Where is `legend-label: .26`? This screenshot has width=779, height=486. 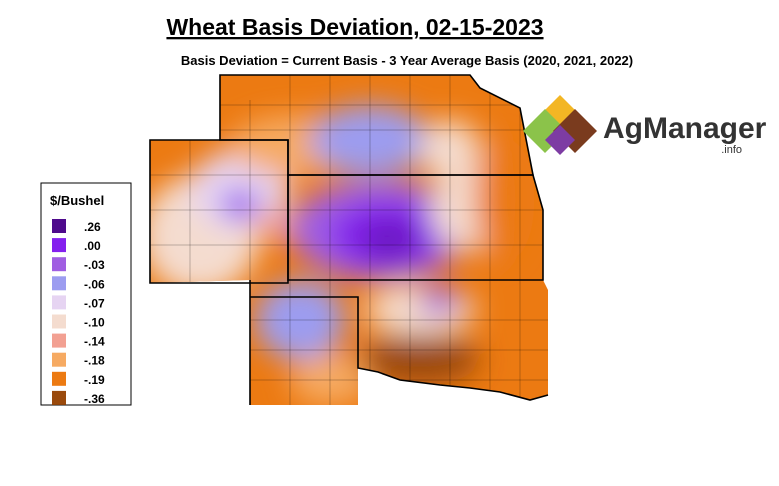 legend-label: .26 is located at coordinates (92, 227).